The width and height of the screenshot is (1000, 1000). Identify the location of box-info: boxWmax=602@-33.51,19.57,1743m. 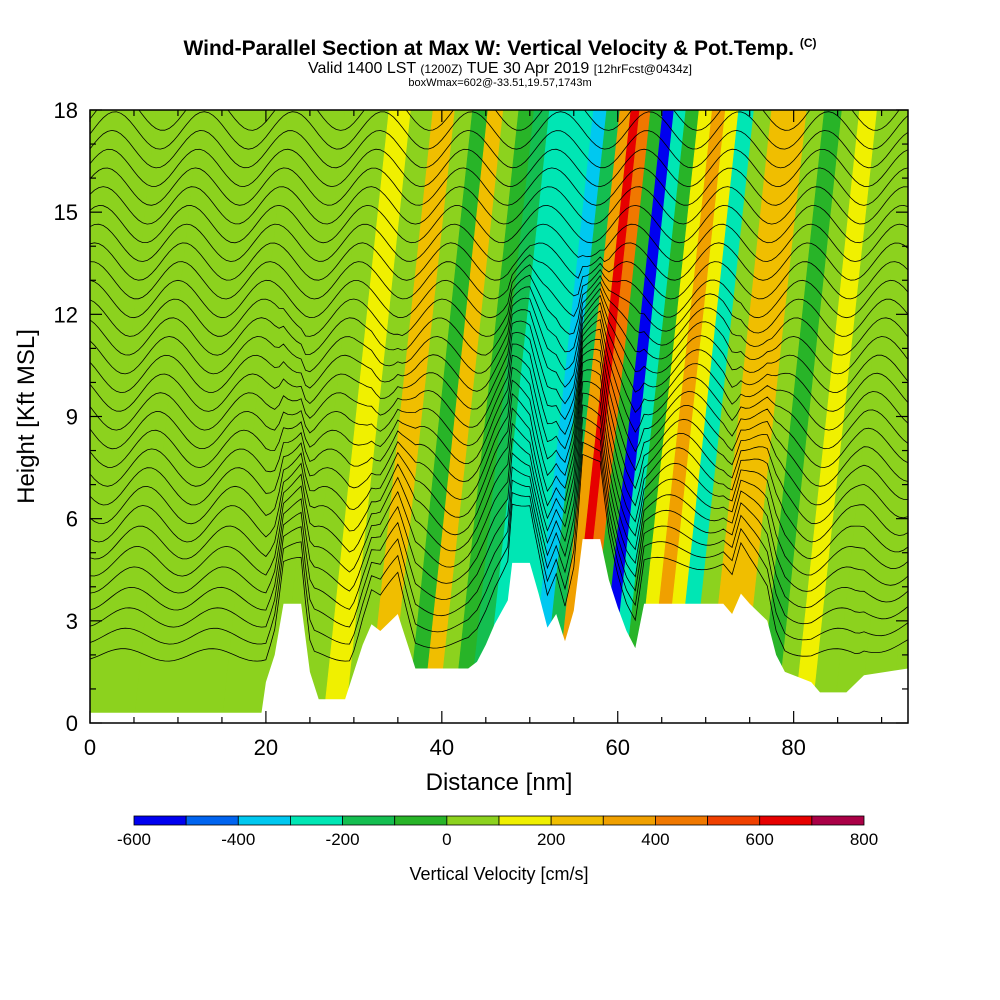
(500, 83).